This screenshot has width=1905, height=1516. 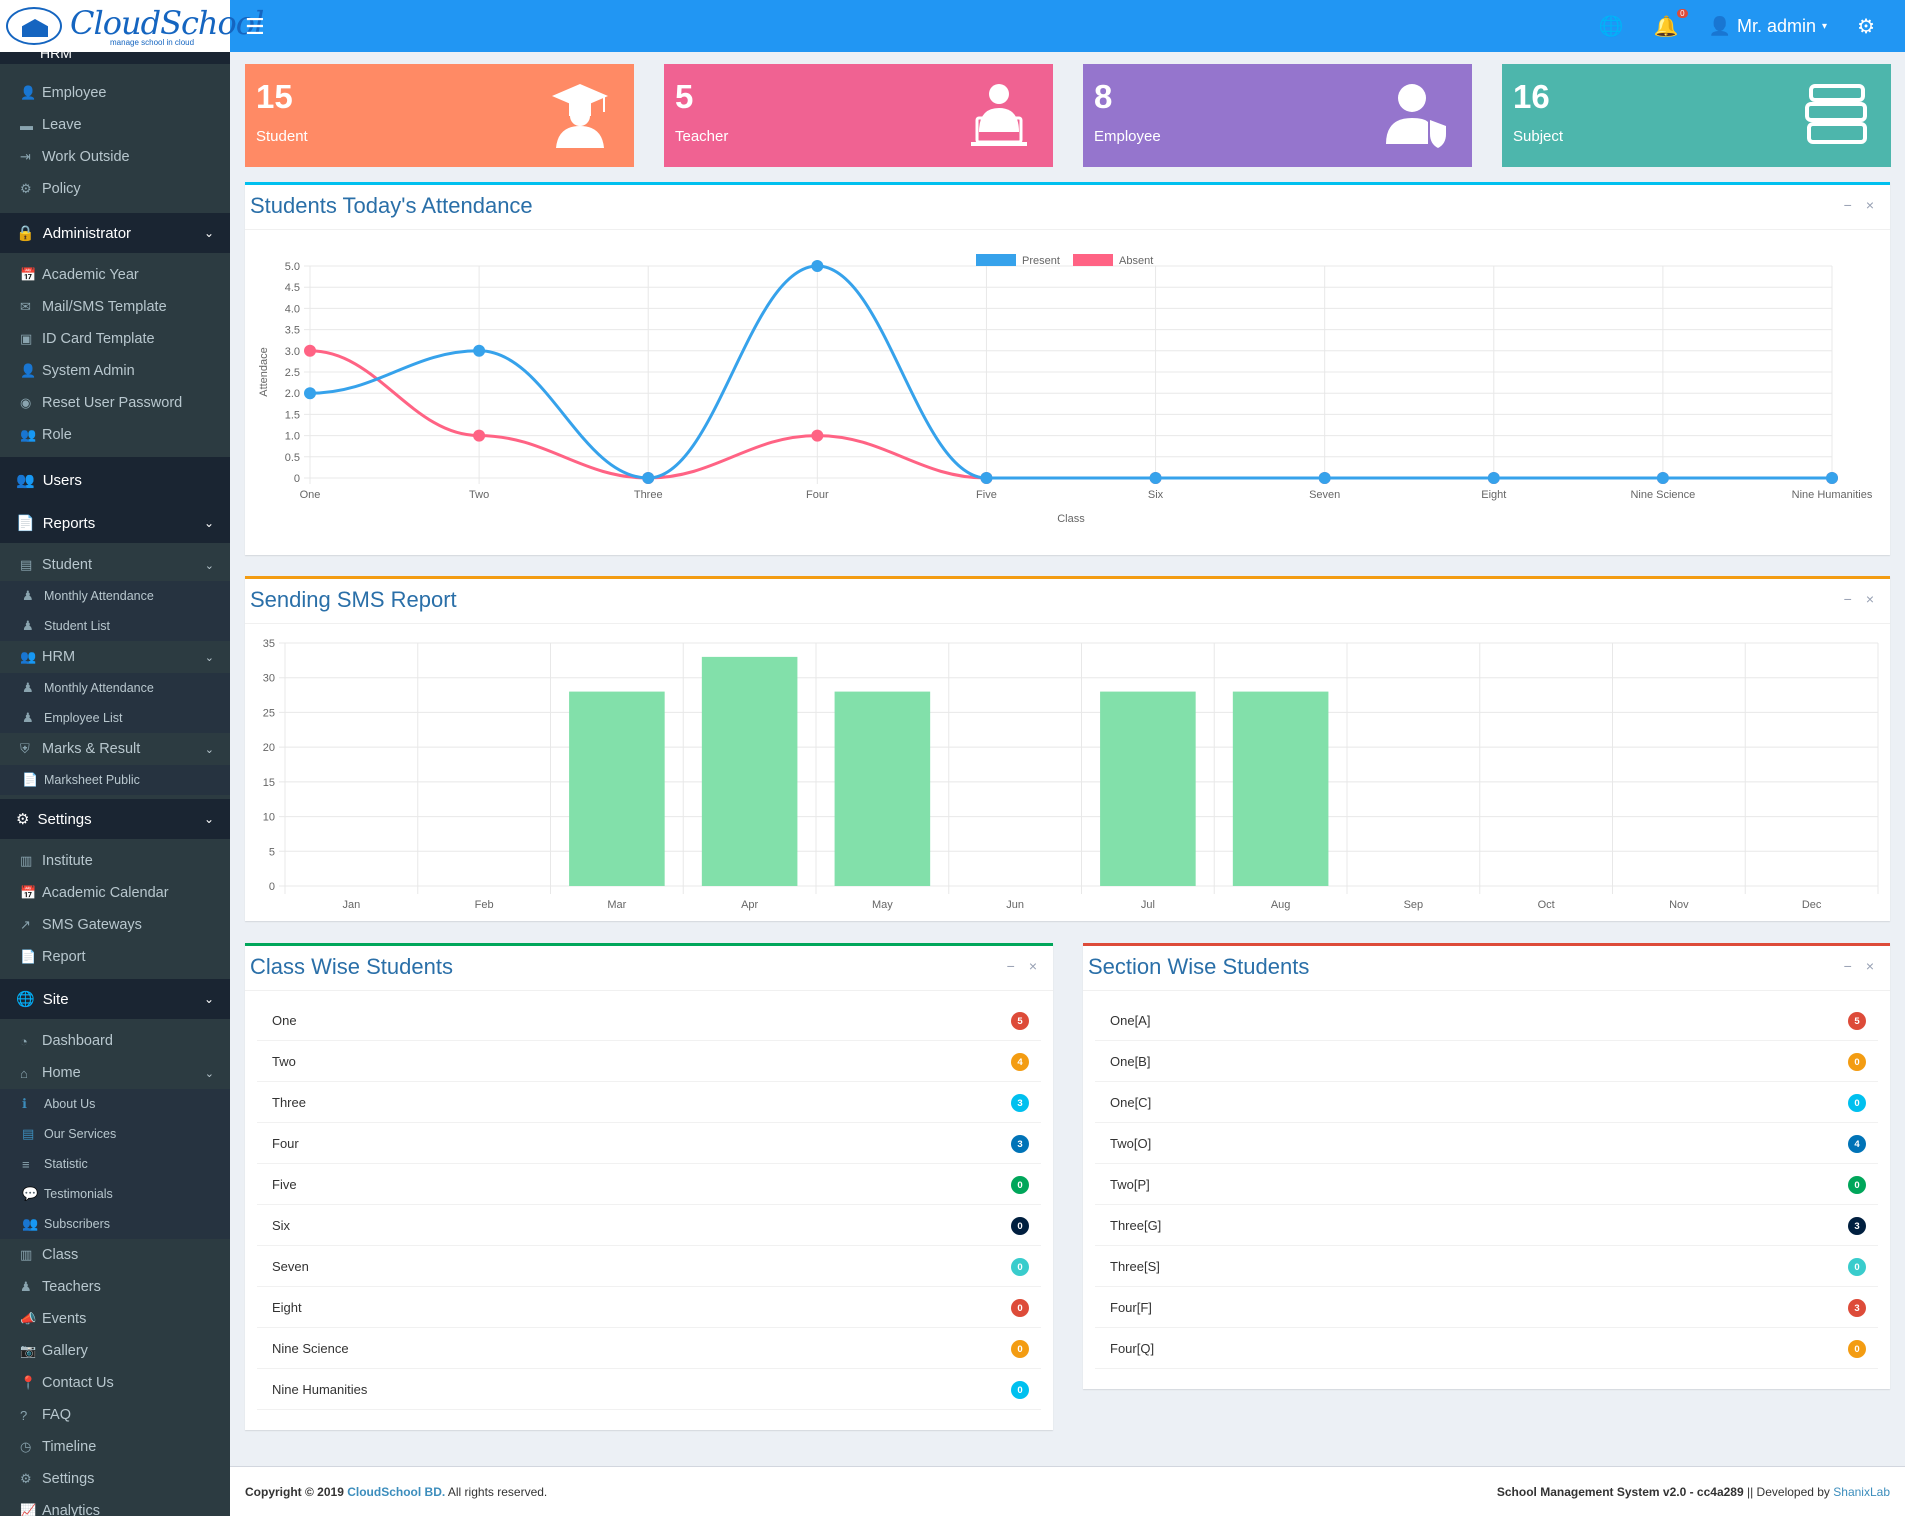 I want to click on sidebar-item-report: 📄 Report, so click(x=115, y=957).